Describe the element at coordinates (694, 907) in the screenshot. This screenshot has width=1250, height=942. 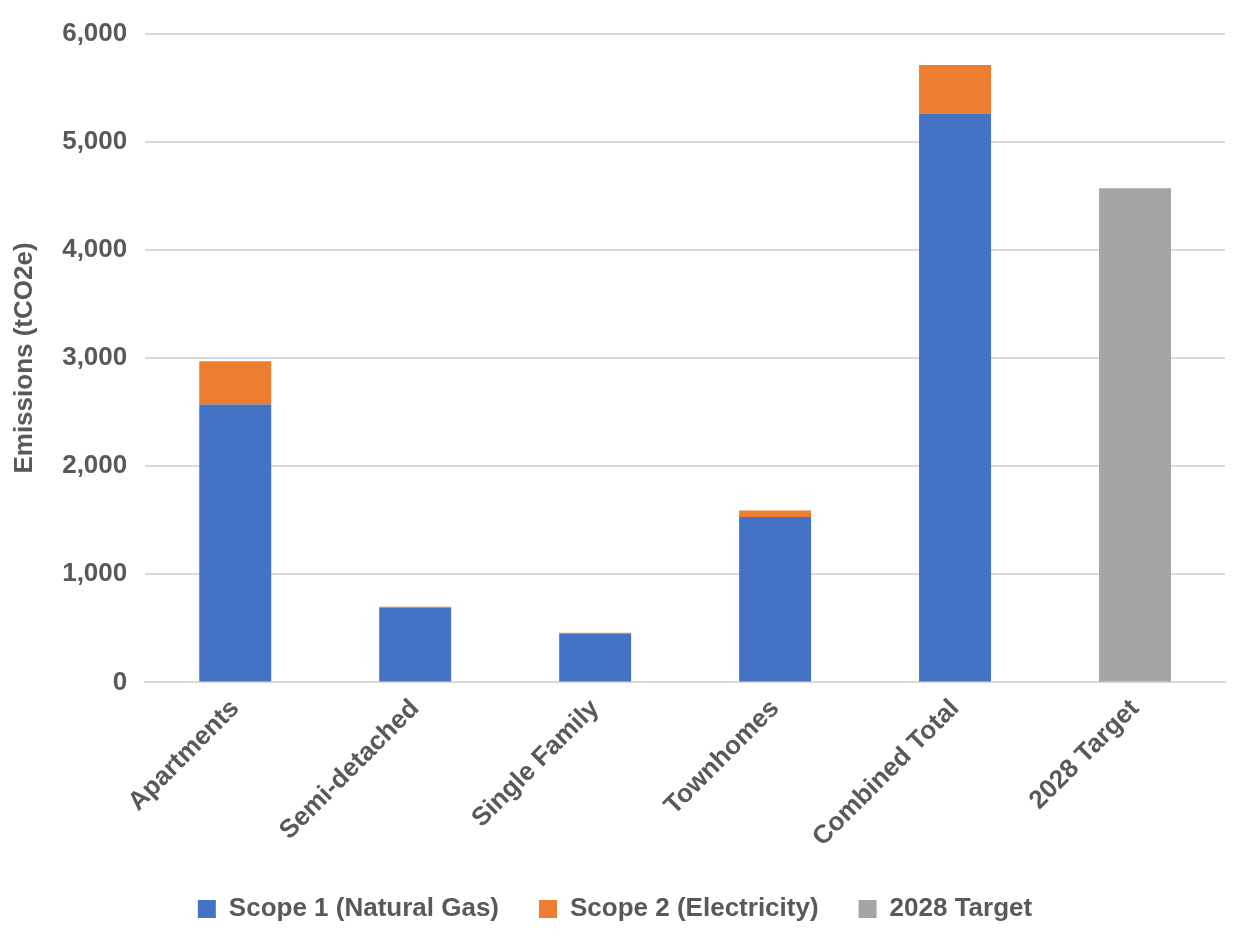
I see `legend-label: Scope 2 (Electricity)` at that location.